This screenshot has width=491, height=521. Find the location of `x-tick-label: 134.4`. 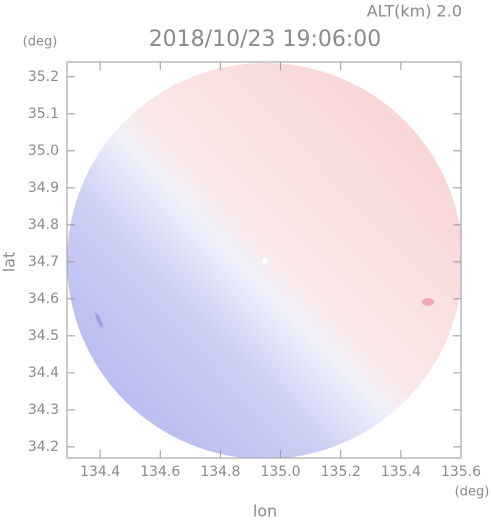

x-tick-label: 134.4 is located at coordinates (100, 472).